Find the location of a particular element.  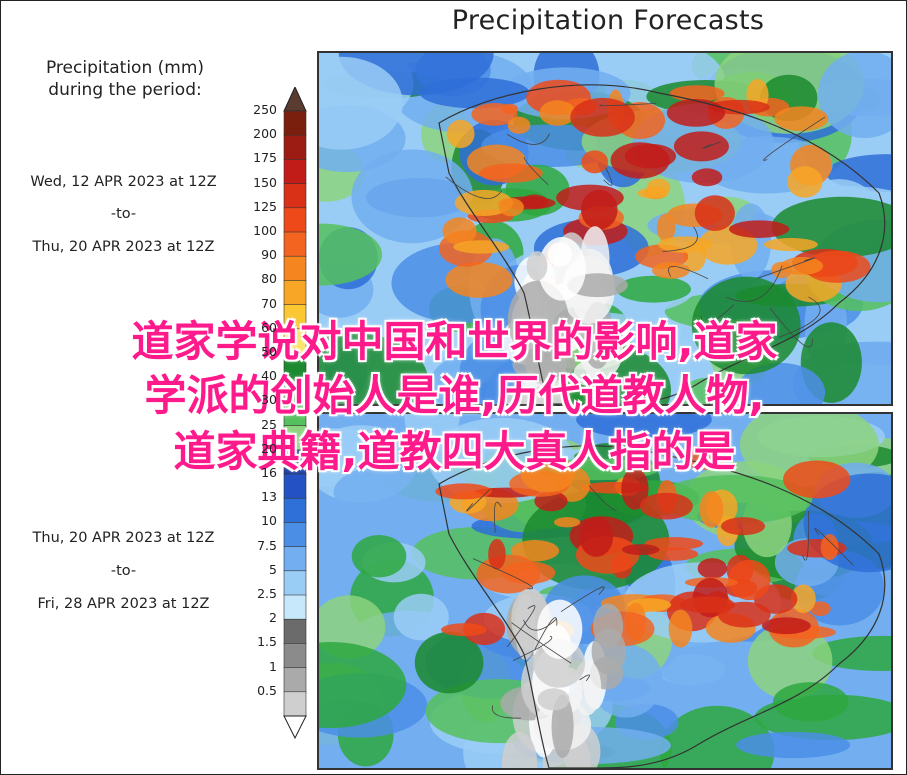

colorbar-tick-label: 150 is located at coordinates (265, 182).